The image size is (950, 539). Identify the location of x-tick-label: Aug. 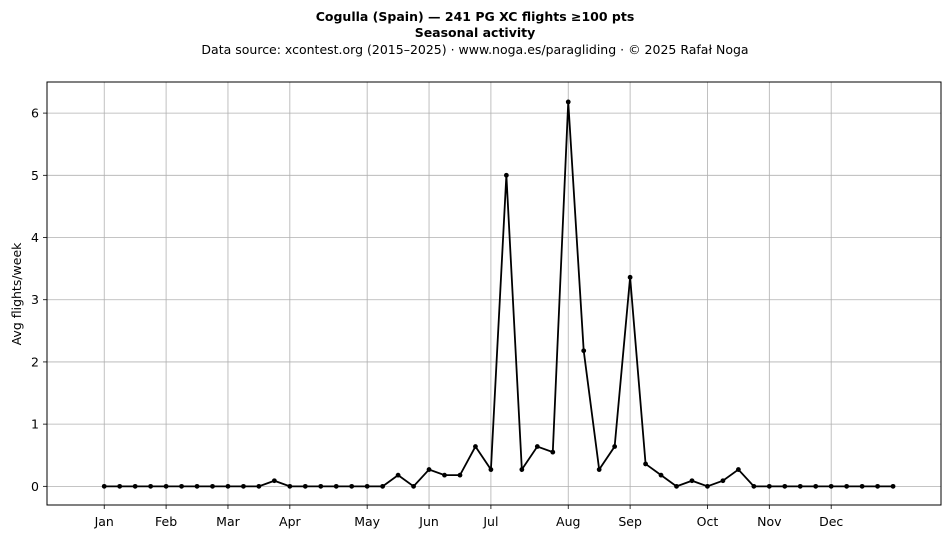
(568, 521).